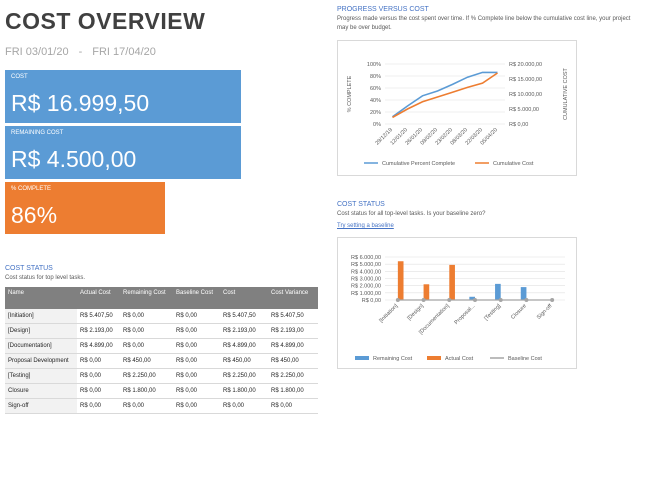  Describe the element at coordinates (41, 391) in the screenshot. I see `table-cell: Closure` at that location.